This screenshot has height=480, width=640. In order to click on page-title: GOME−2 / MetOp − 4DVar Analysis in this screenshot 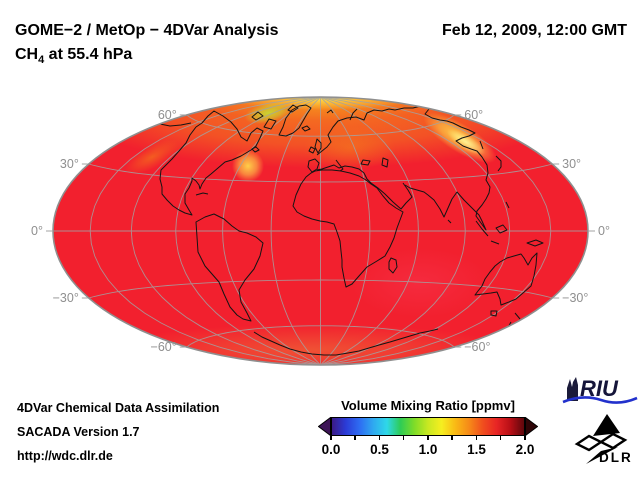, I will do `click(147, 30)`.